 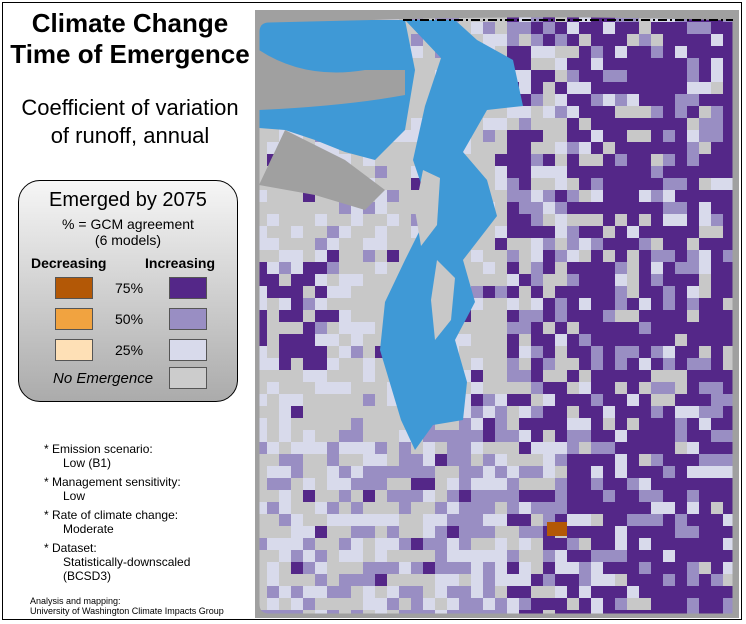 I want to click on legend-increasing-label: Increasing, so click(x=180, y=263).